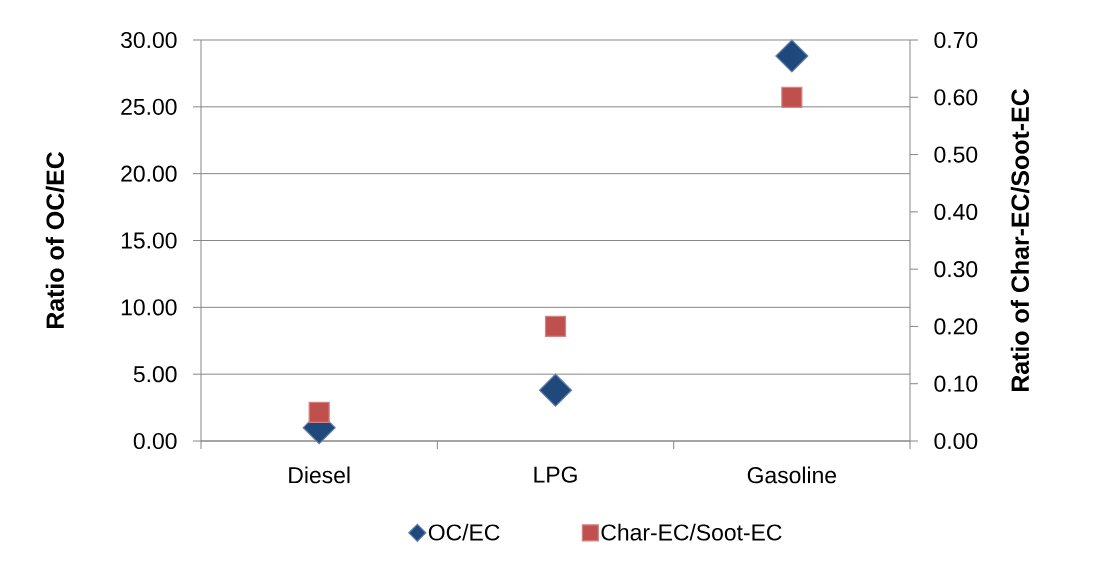 This screenshot has width=1110, height=563. What do you see at coordinates (149, 173) in the screenshot?
I see `y-tick-label: 20.00` at bounding box center [149, 173].